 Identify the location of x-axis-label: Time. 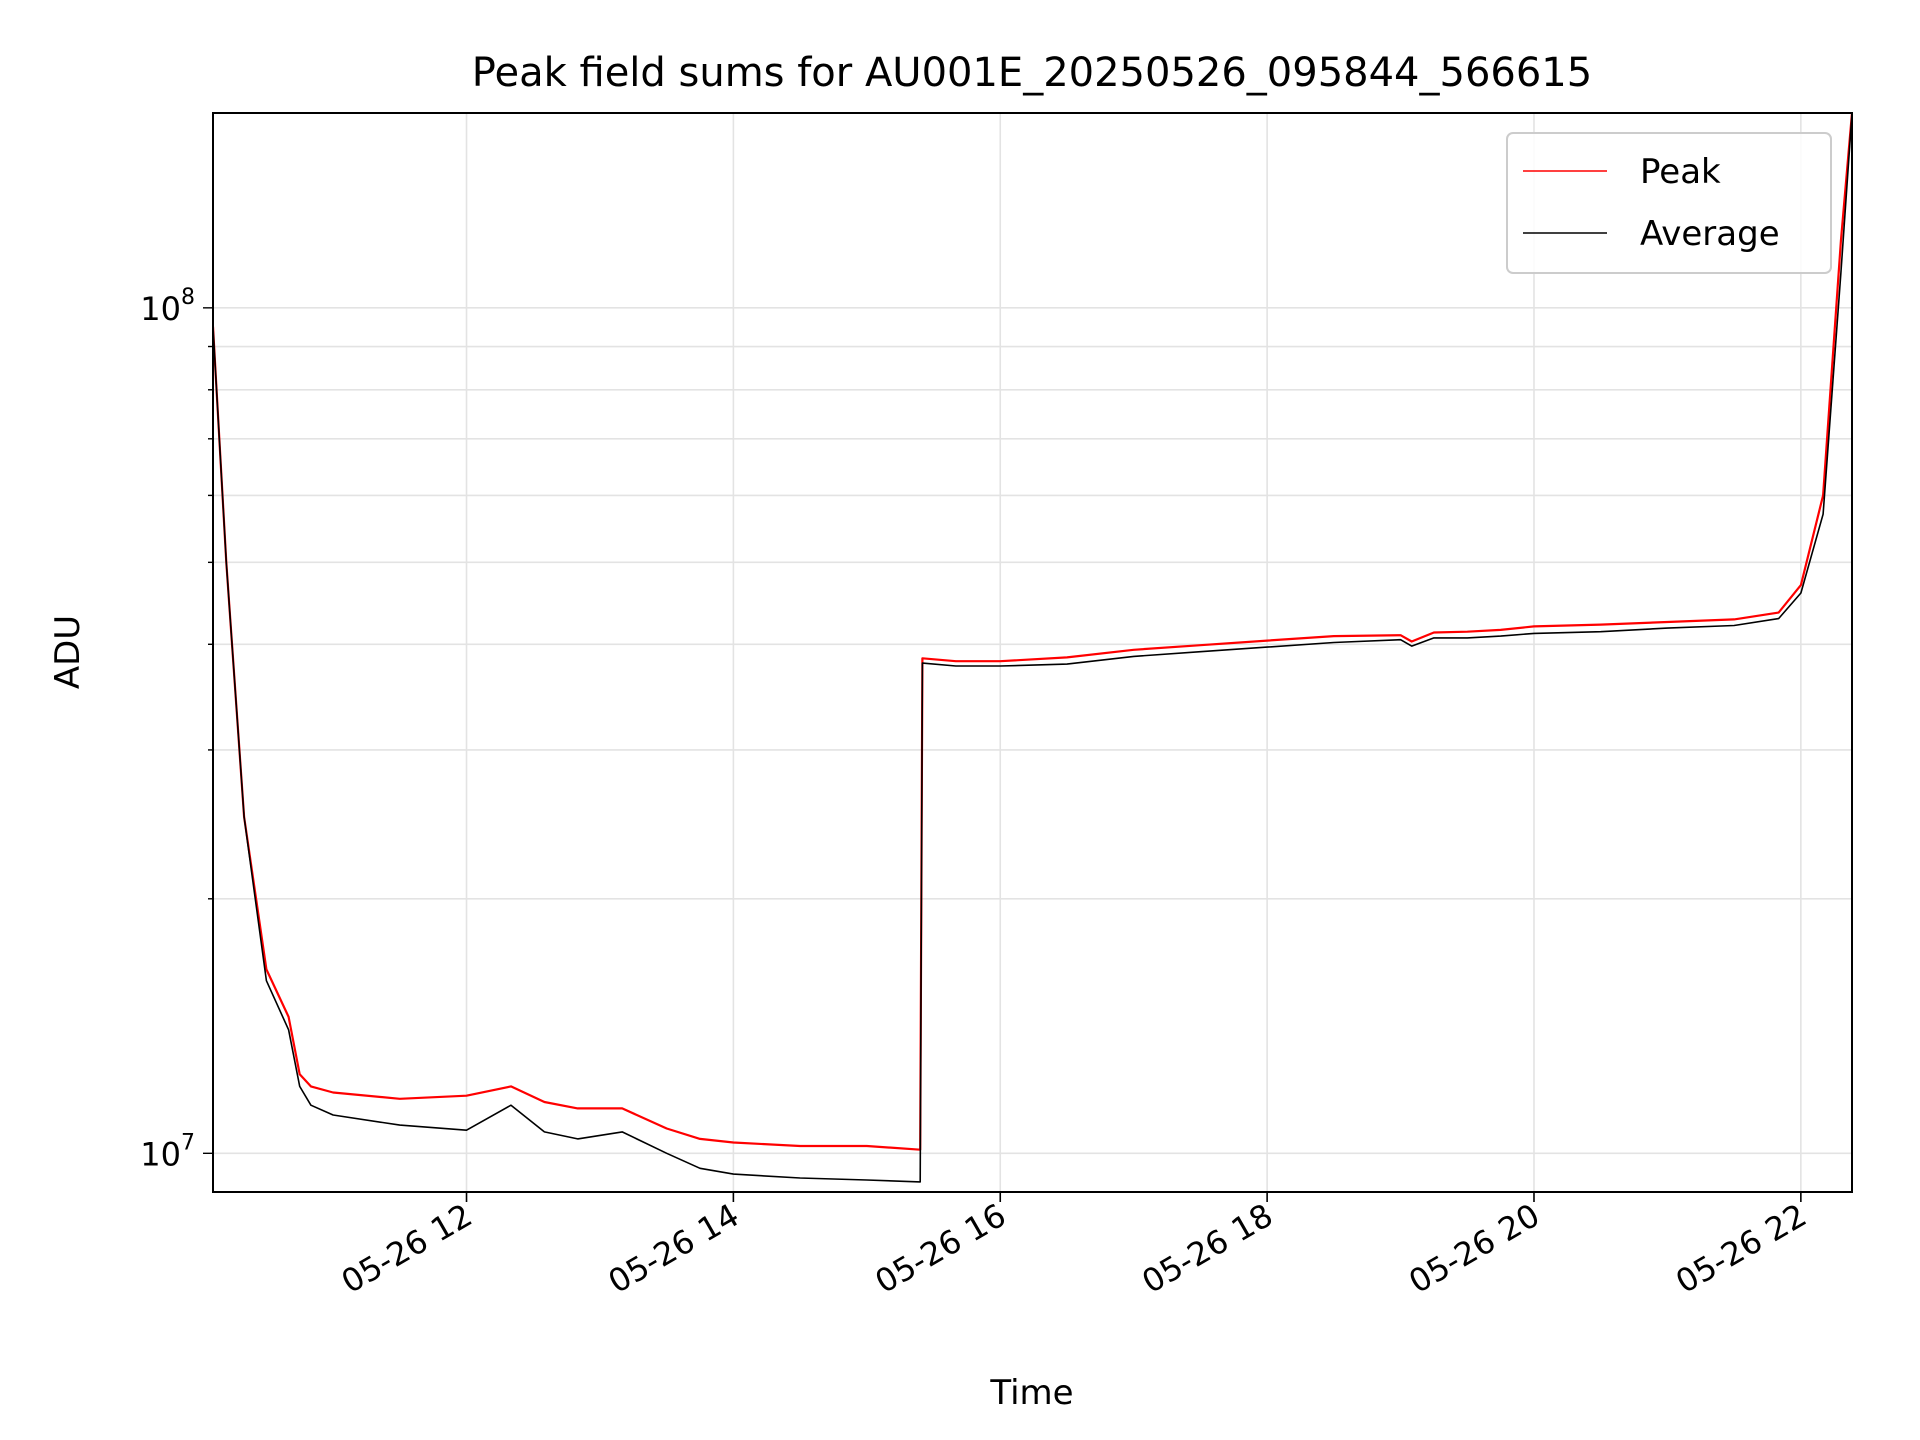
(1031, 1393).